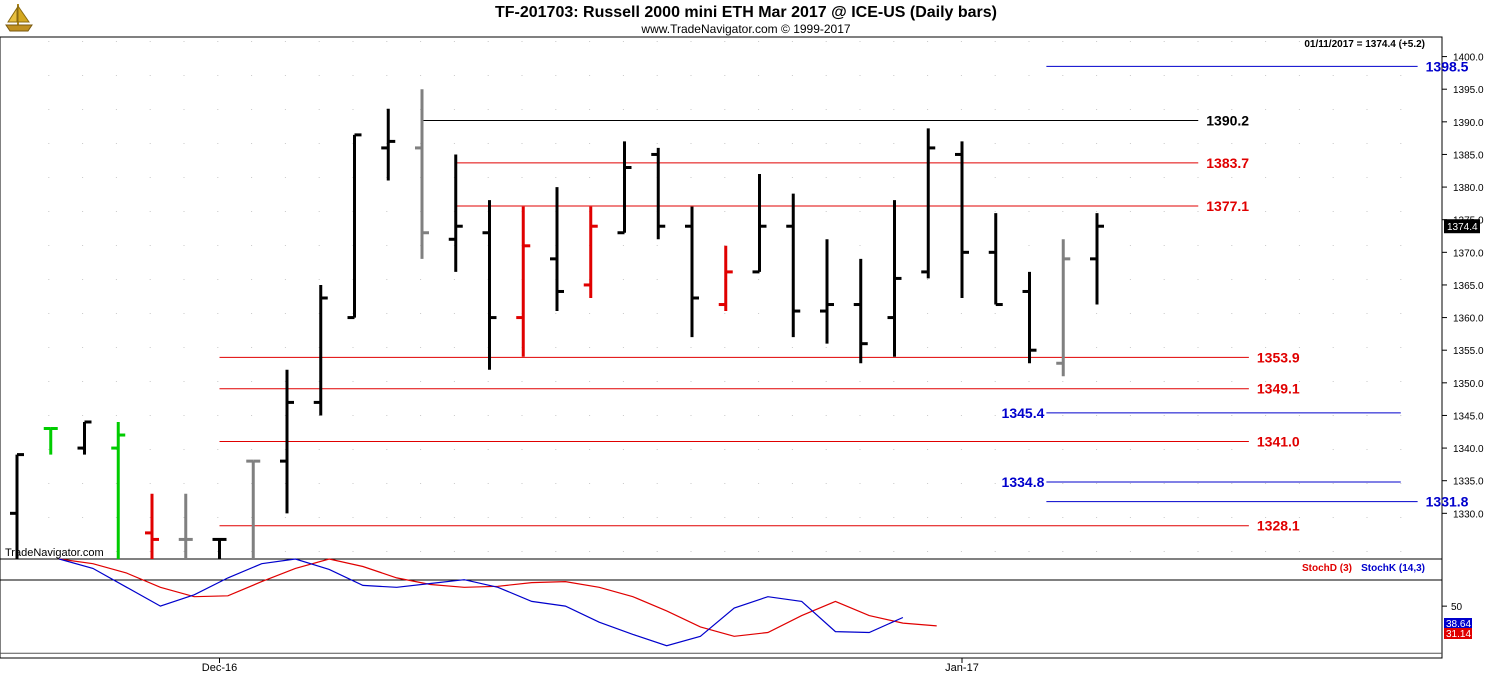 Image resolution: width=1492 pixels, height=682 pixels. What do you see at coordinates (1468, 58) in the screenshot?
I see `price-tick-label: 1400.0` at bounding box center [1468, 58].